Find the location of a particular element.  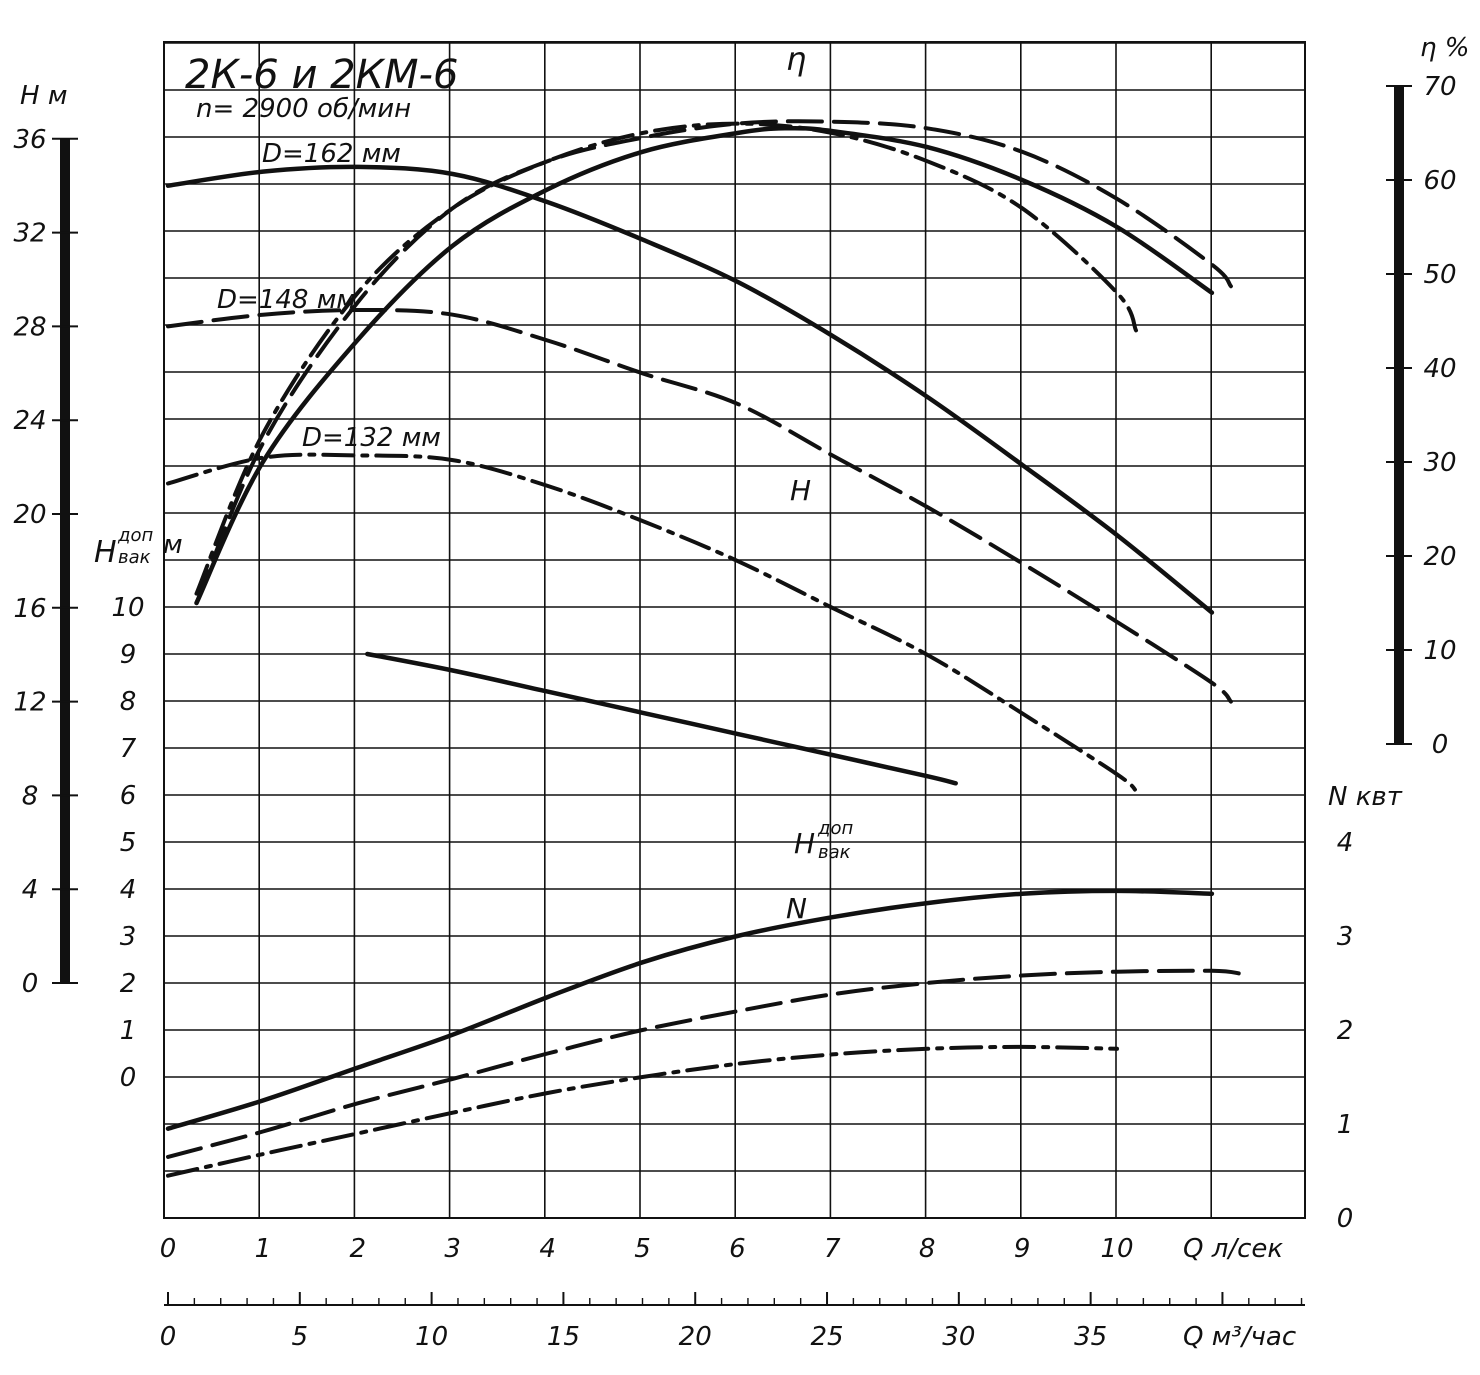

eta-tick-label: 0 is located at coordinates (1440, 745).